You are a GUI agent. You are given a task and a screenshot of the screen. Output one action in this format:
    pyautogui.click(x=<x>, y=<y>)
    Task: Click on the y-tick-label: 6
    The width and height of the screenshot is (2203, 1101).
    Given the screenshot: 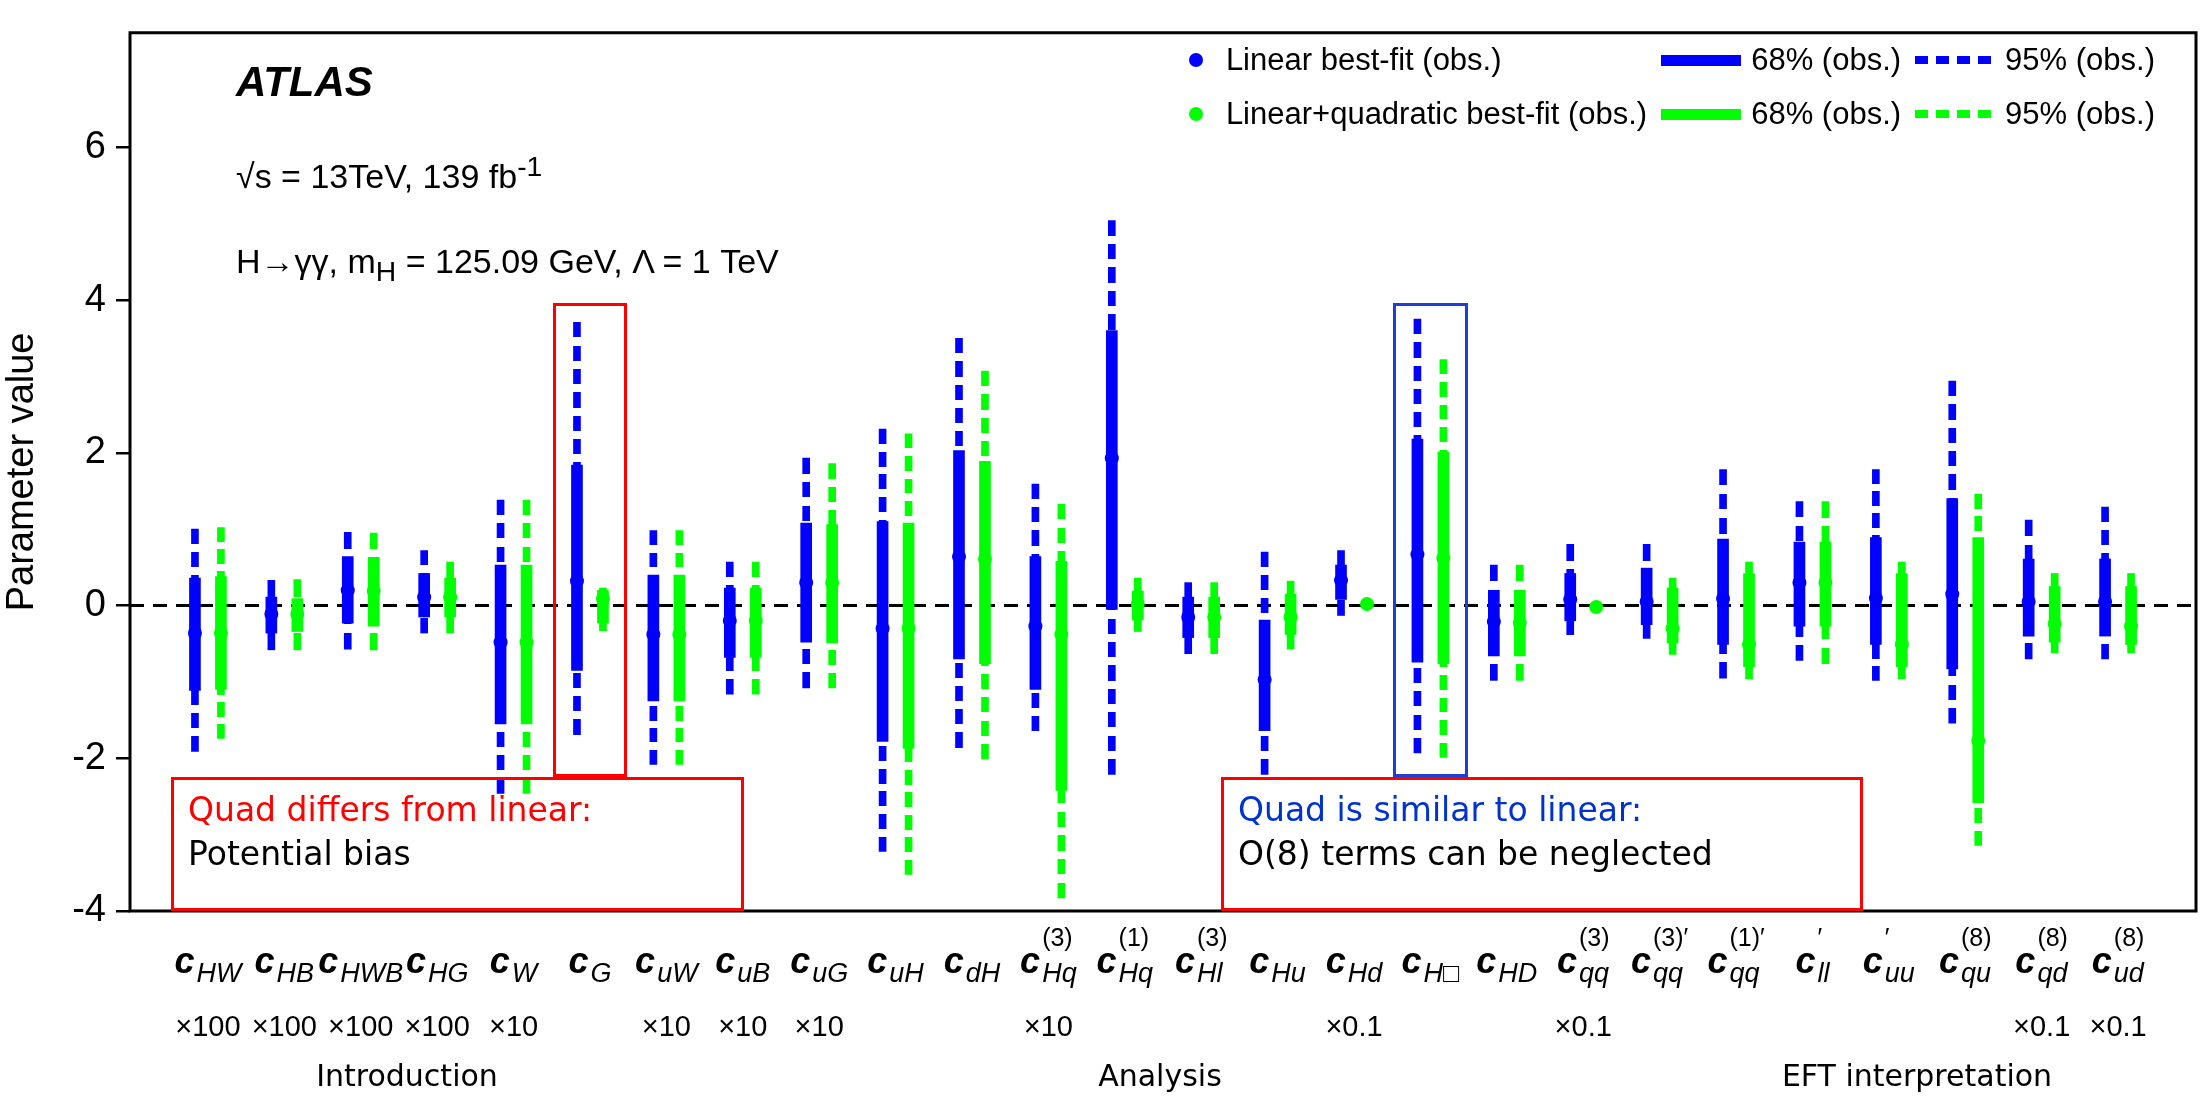 What is the action you would take?
    pyautogui.click(x=95, y=144)
    